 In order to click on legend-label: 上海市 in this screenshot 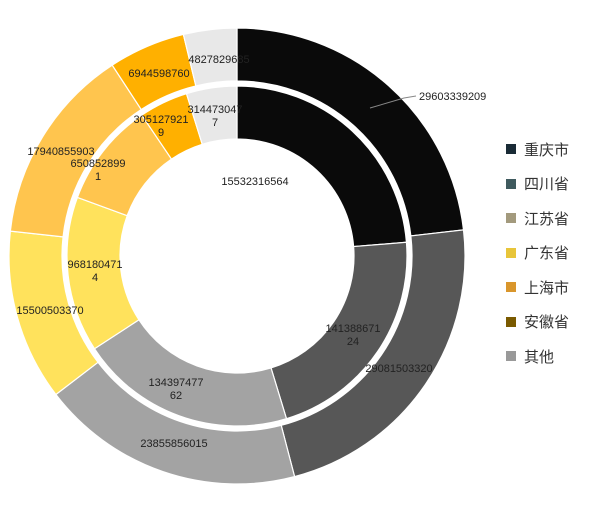, I will do `click(547, 288)`.